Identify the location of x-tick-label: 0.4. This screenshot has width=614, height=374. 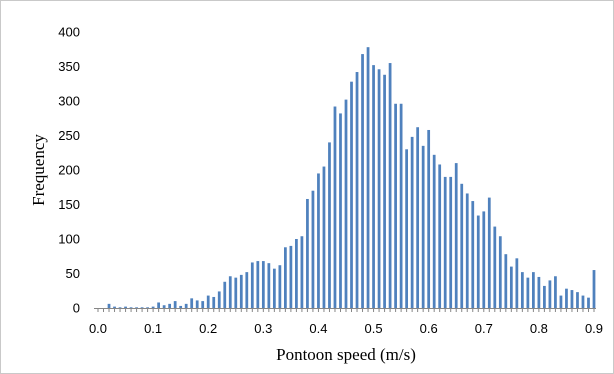
(318, 328).